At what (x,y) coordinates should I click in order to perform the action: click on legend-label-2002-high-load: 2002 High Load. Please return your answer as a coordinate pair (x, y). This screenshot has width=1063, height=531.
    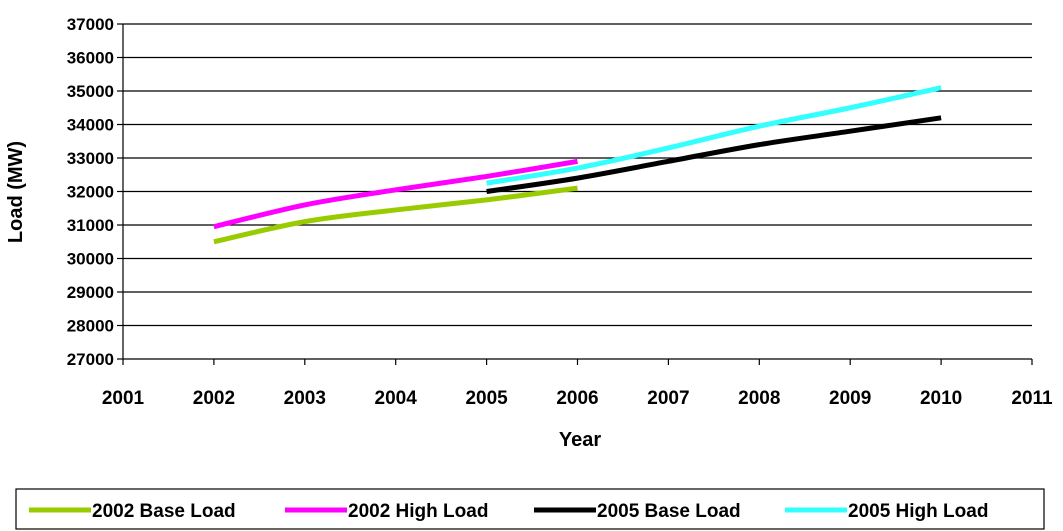
    Looking at the image, I should click on (418, 511).